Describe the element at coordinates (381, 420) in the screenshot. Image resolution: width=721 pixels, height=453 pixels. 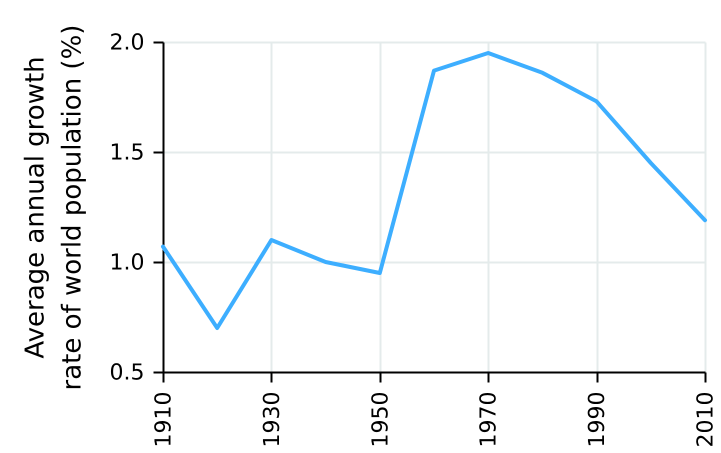
I see `x-tick-label: 1950` at that location.